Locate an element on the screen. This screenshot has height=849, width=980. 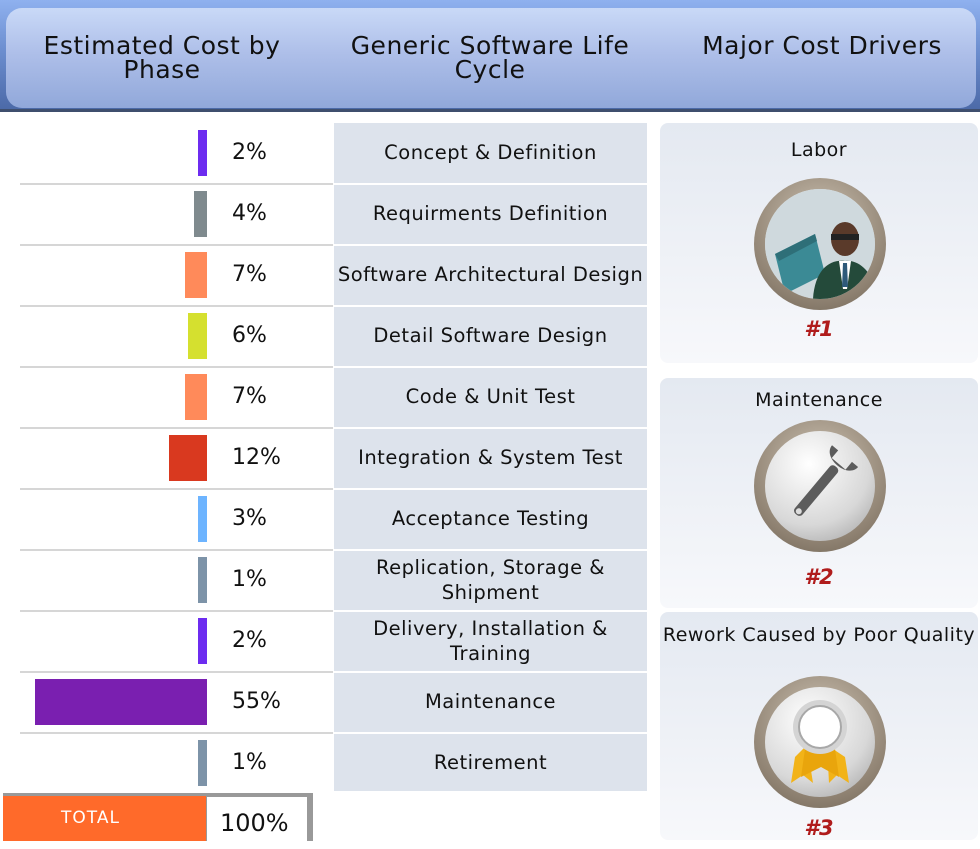
total-label: TOTAL is located at coordinates (104, 818).